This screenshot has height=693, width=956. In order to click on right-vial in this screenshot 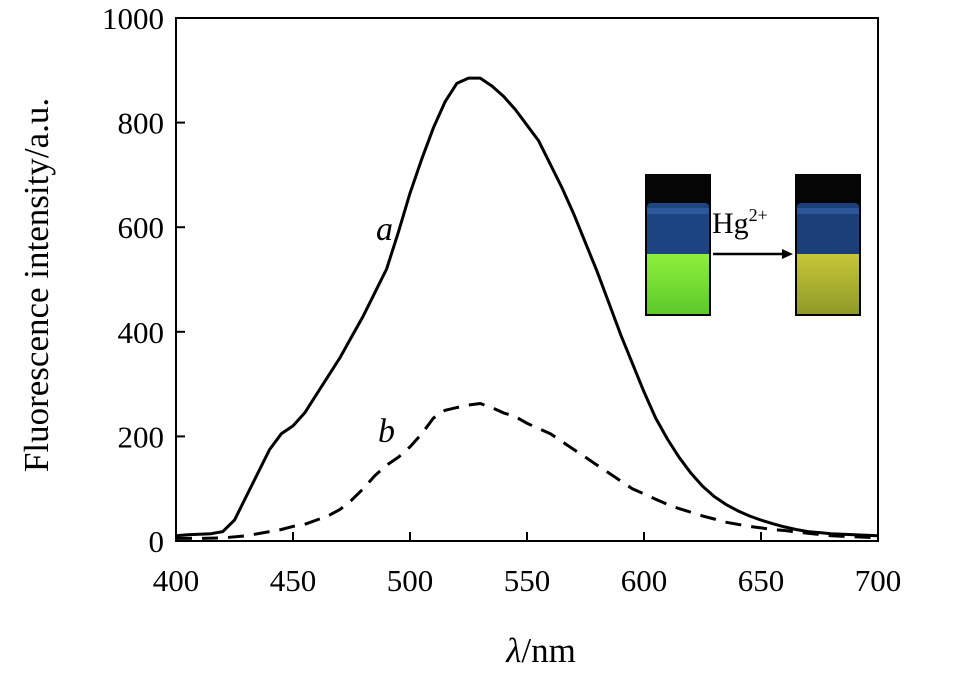, I will do `click(828, 245)`.